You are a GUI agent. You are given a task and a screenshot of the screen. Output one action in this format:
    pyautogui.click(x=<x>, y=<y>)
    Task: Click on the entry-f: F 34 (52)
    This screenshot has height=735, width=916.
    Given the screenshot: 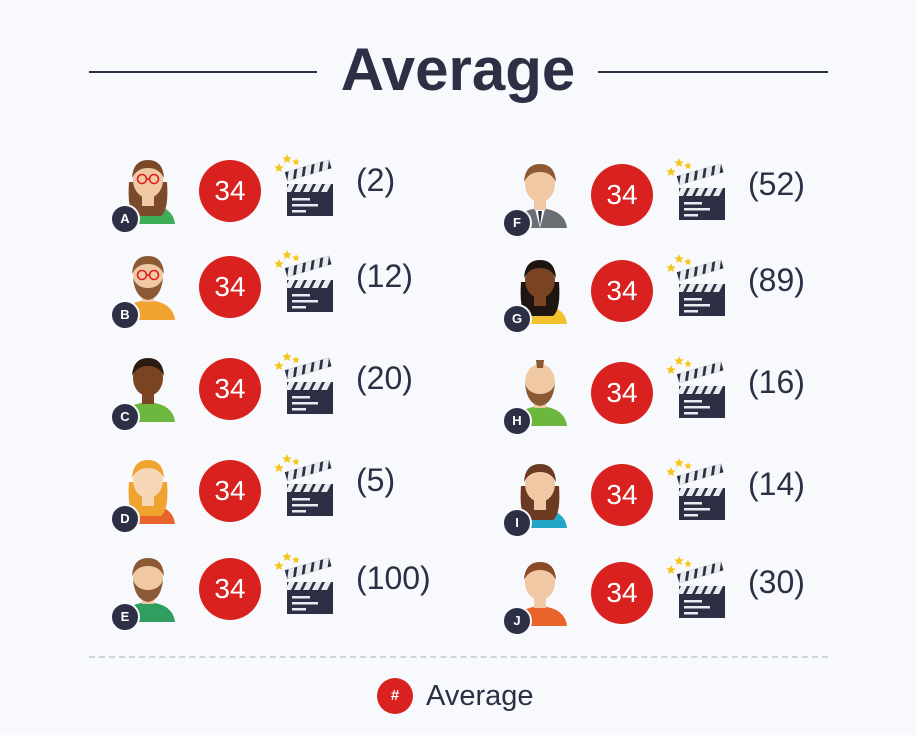 What is the action you would take?
    pyautogui.click(x=683, y=201)
    